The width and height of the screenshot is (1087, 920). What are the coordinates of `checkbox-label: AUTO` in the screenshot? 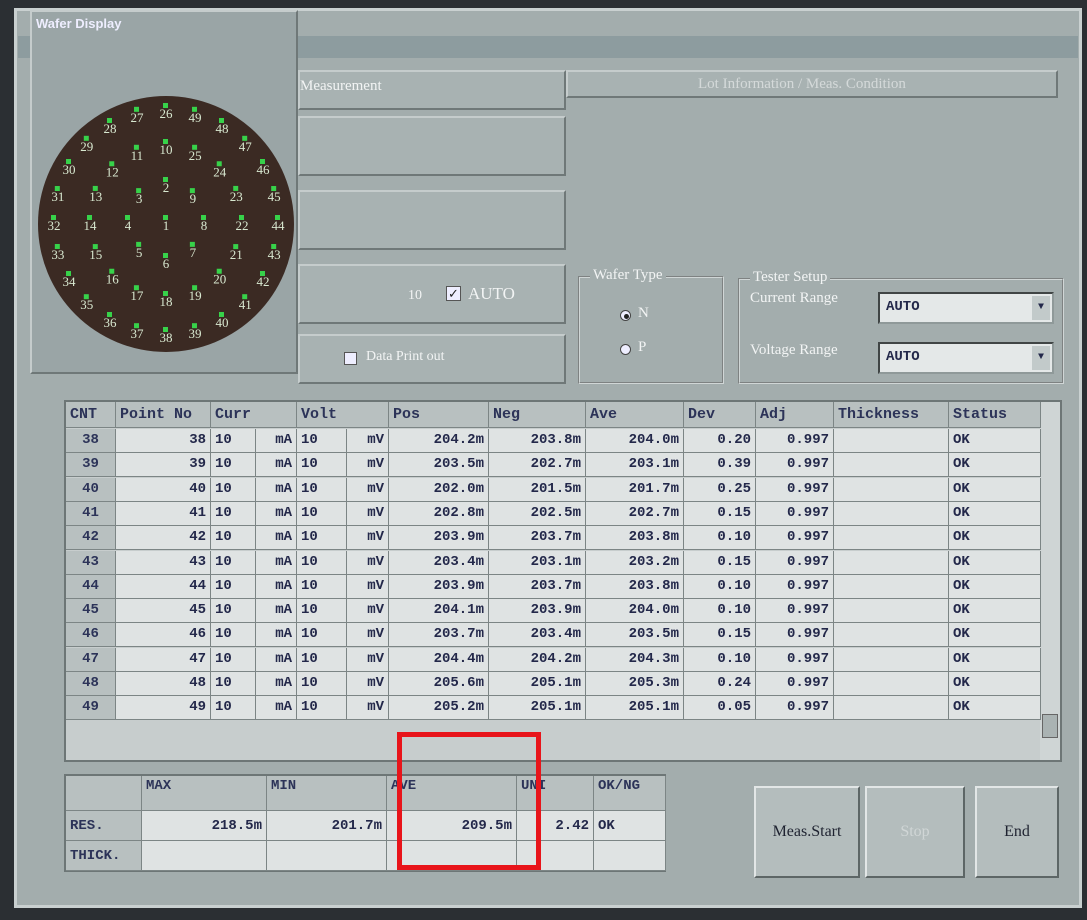 It's located at (491, 293).